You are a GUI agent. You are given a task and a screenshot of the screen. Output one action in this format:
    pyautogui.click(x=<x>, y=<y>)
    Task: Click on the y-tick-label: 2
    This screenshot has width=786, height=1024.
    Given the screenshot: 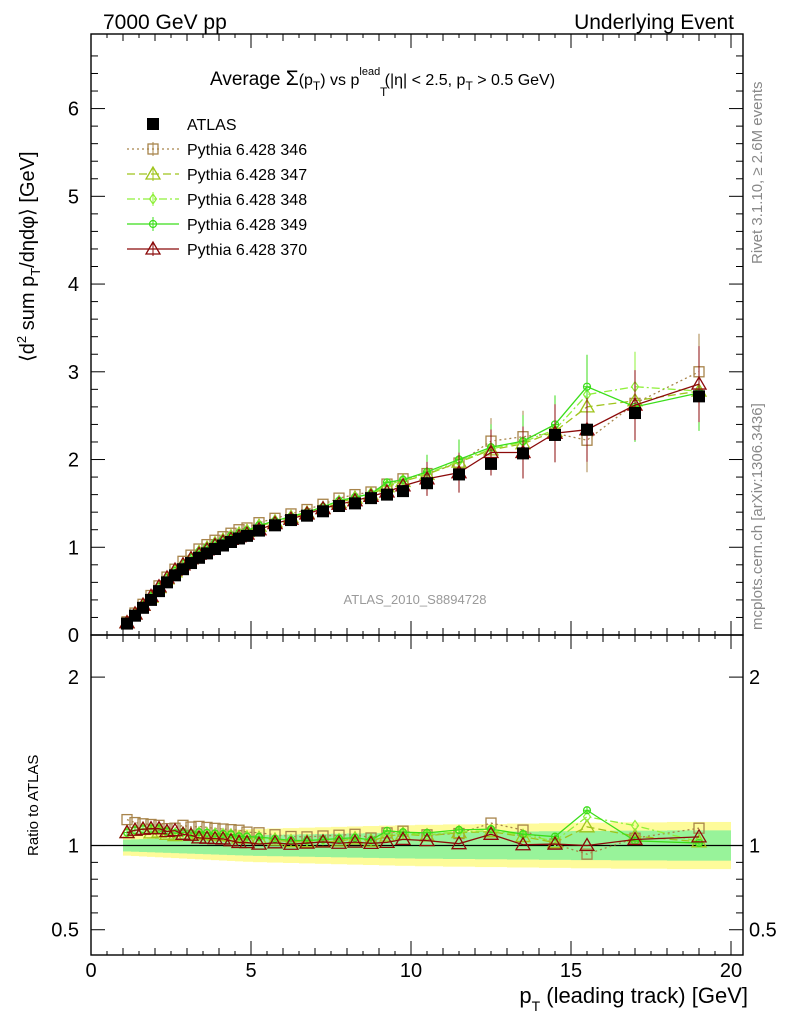 What is the action you would take?
    pyautogui.click(x=73, y=461)
    